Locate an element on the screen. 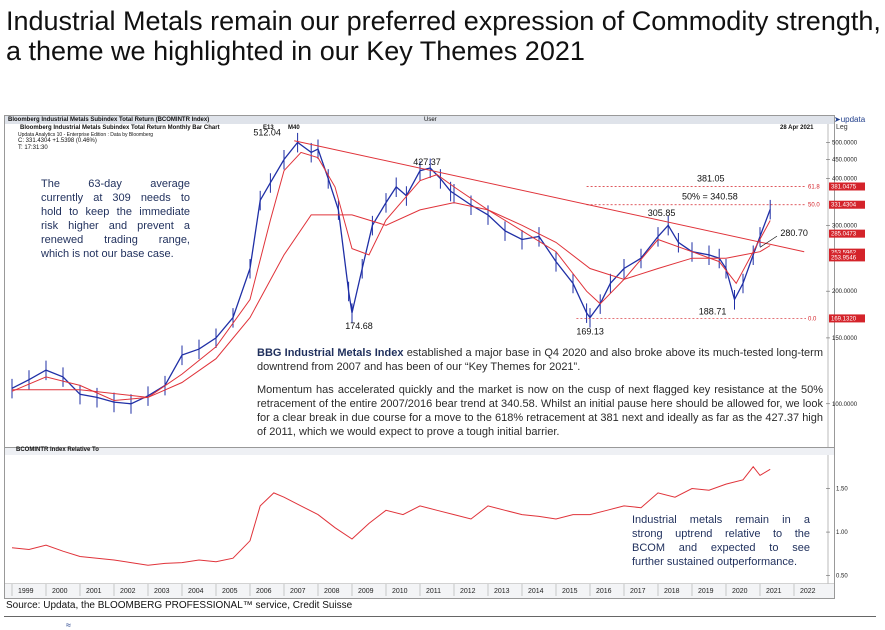 This screenshot has width=885, height=630. x-tick-label: 2009 is located at coordinates (366, 591).